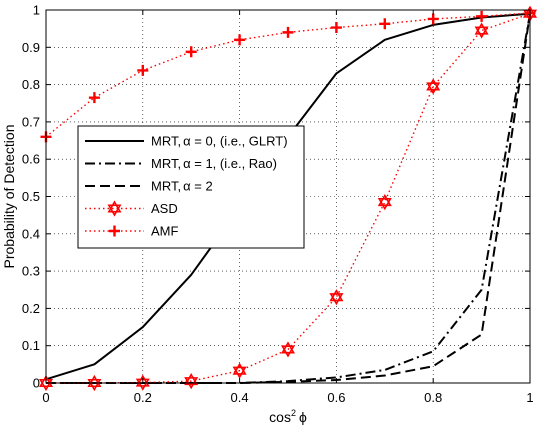  I want to click on legend-label-suffix: = 0, (i.e., GLRT), so click(239, 141).